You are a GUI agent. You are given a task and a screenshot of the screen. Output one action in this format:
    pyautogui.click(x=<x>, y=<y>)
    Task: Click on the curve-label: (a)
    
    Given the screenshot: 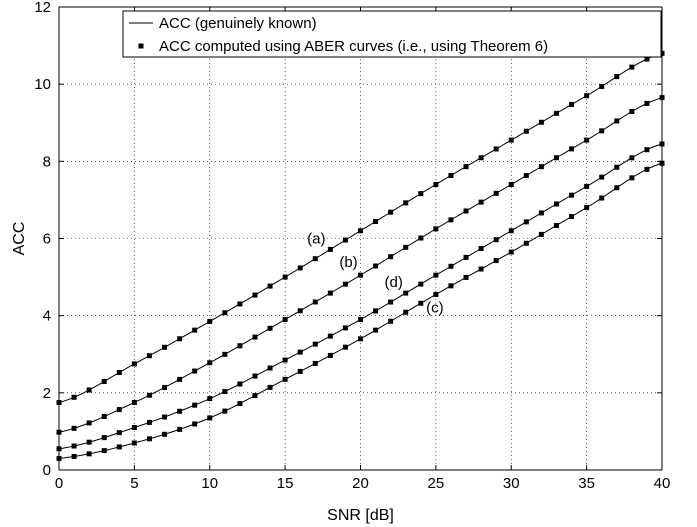 What is the action you would take?
    pyautogui.click(x=316, y=238)
    